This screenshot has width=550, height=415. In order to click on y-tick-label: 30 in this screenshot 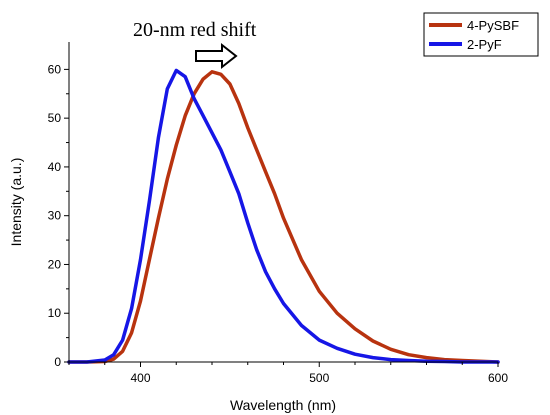, I will do `click(55, 216)`.